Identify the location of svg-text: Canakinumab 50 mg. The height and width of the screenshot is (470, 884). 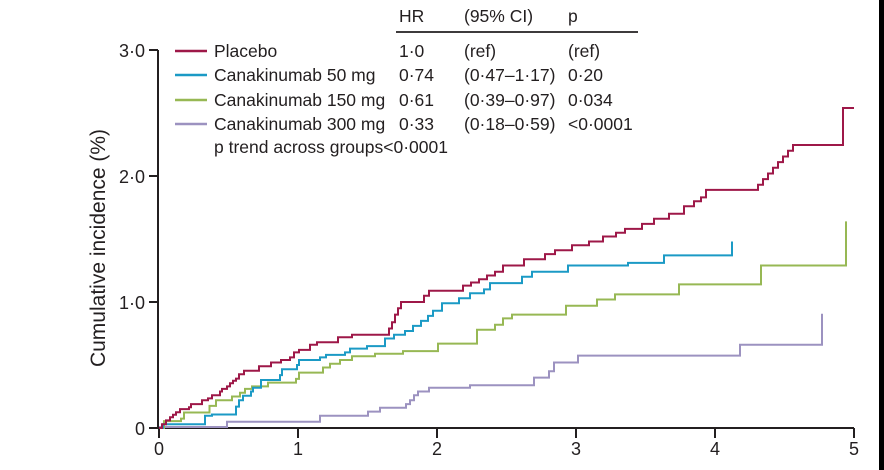
(294, 75).